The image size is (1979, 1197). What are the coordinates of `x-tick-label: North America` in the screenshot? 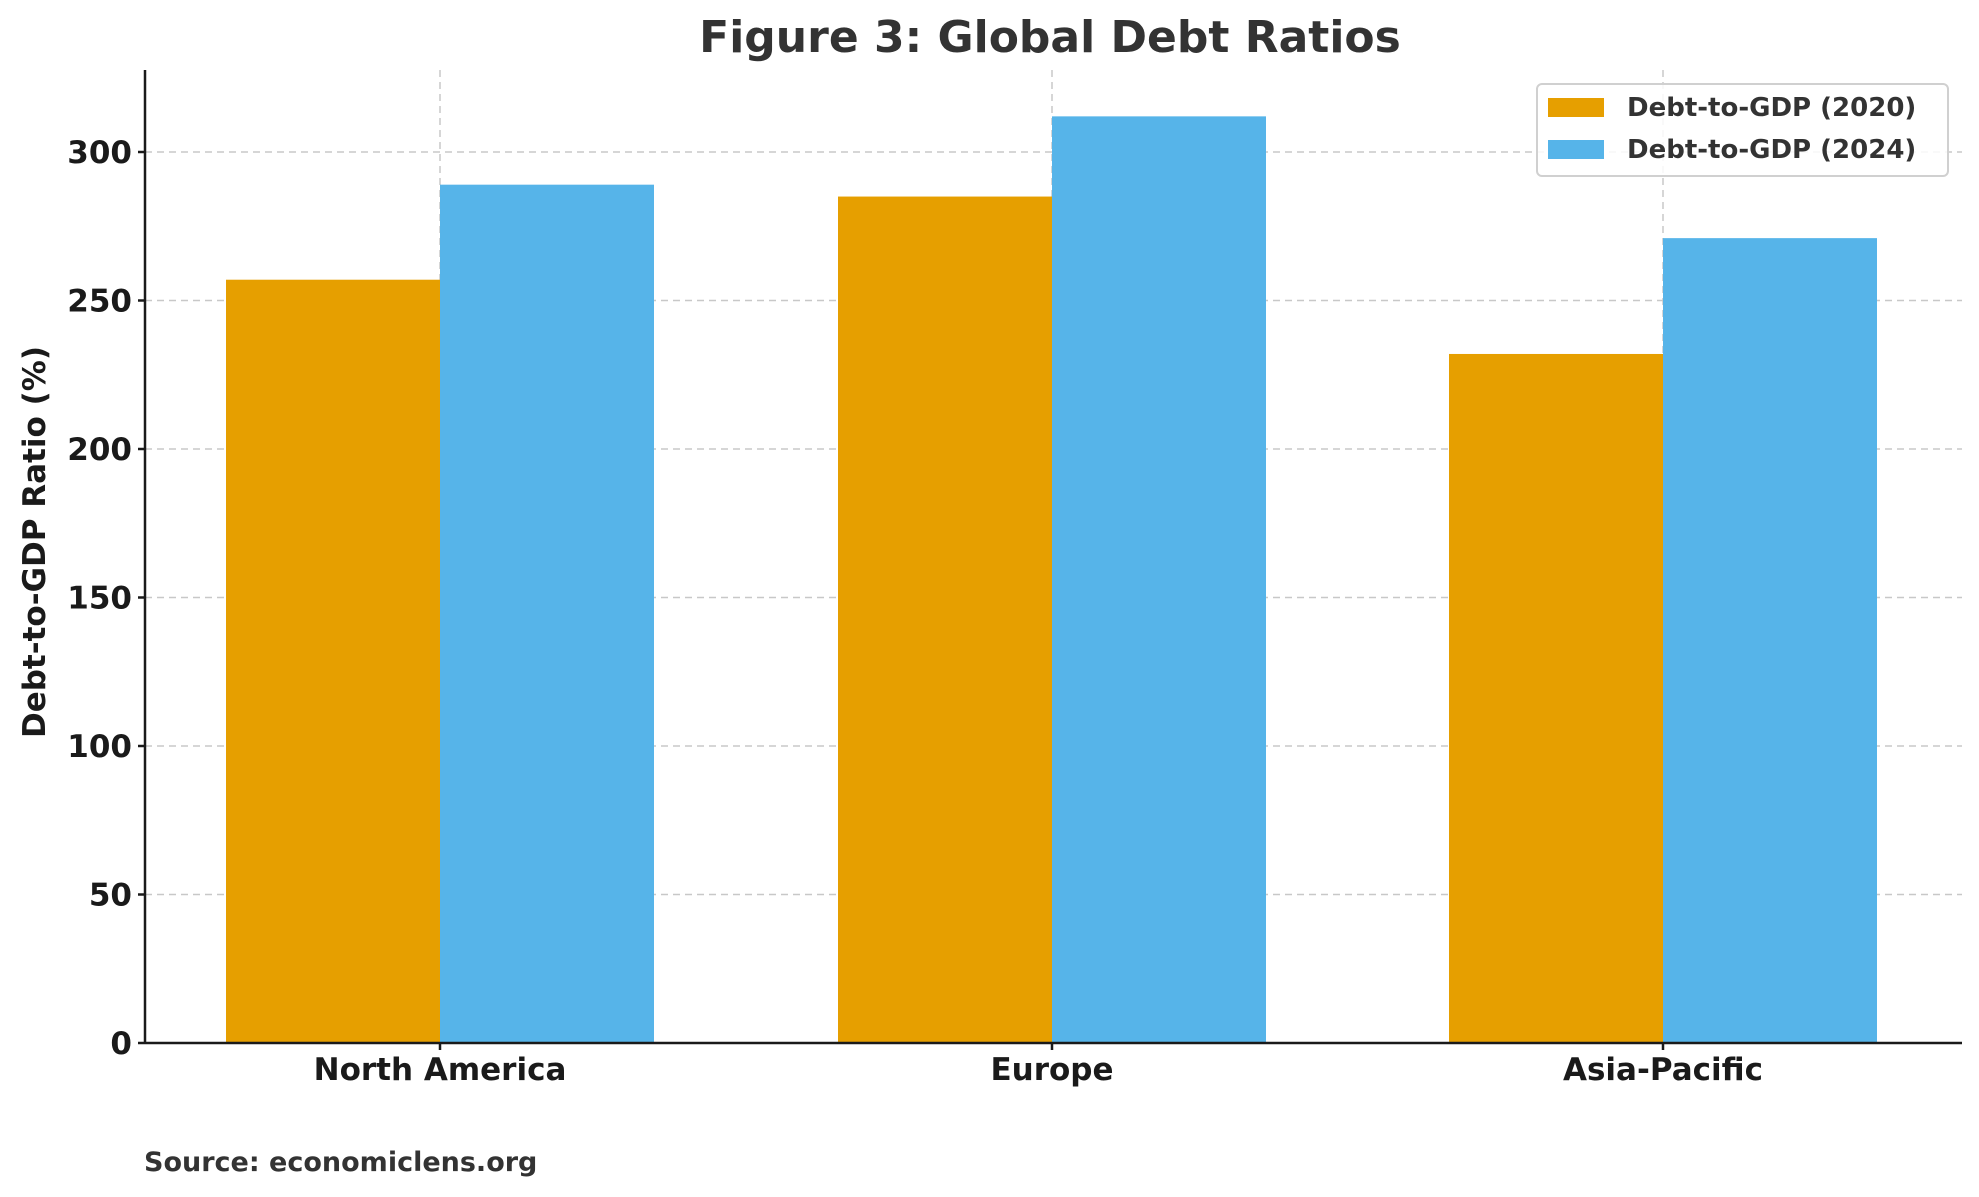 It's located at (440, 1070).